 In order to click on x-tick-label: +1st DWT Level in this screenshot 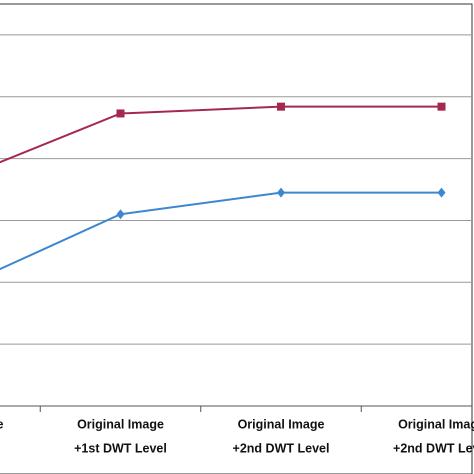, I will do `click(120, 448)`.